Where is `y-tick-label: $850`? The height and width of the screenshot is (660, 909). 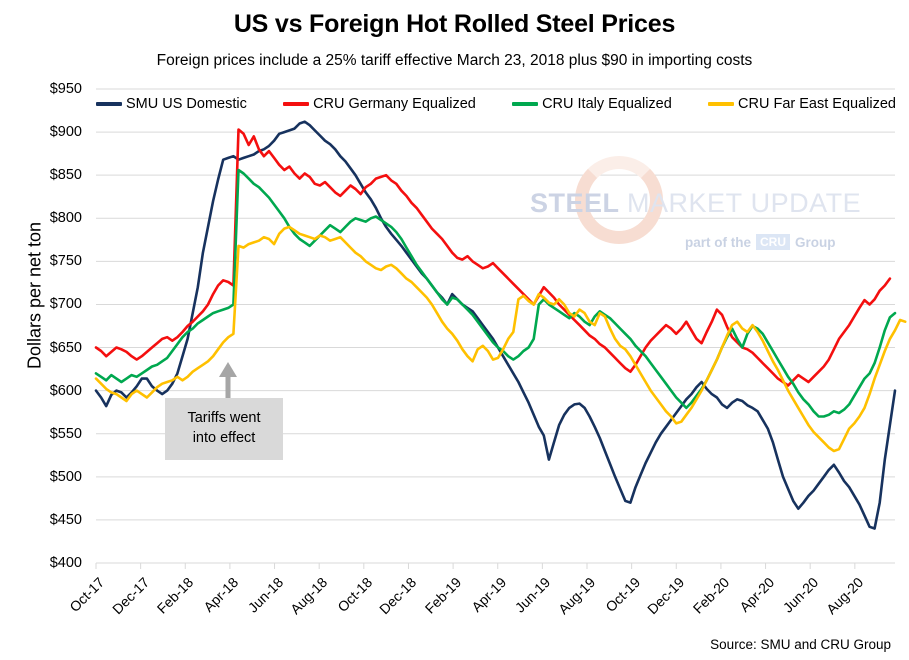
y-tick-label: $850 is located at coordinates (65, 175).